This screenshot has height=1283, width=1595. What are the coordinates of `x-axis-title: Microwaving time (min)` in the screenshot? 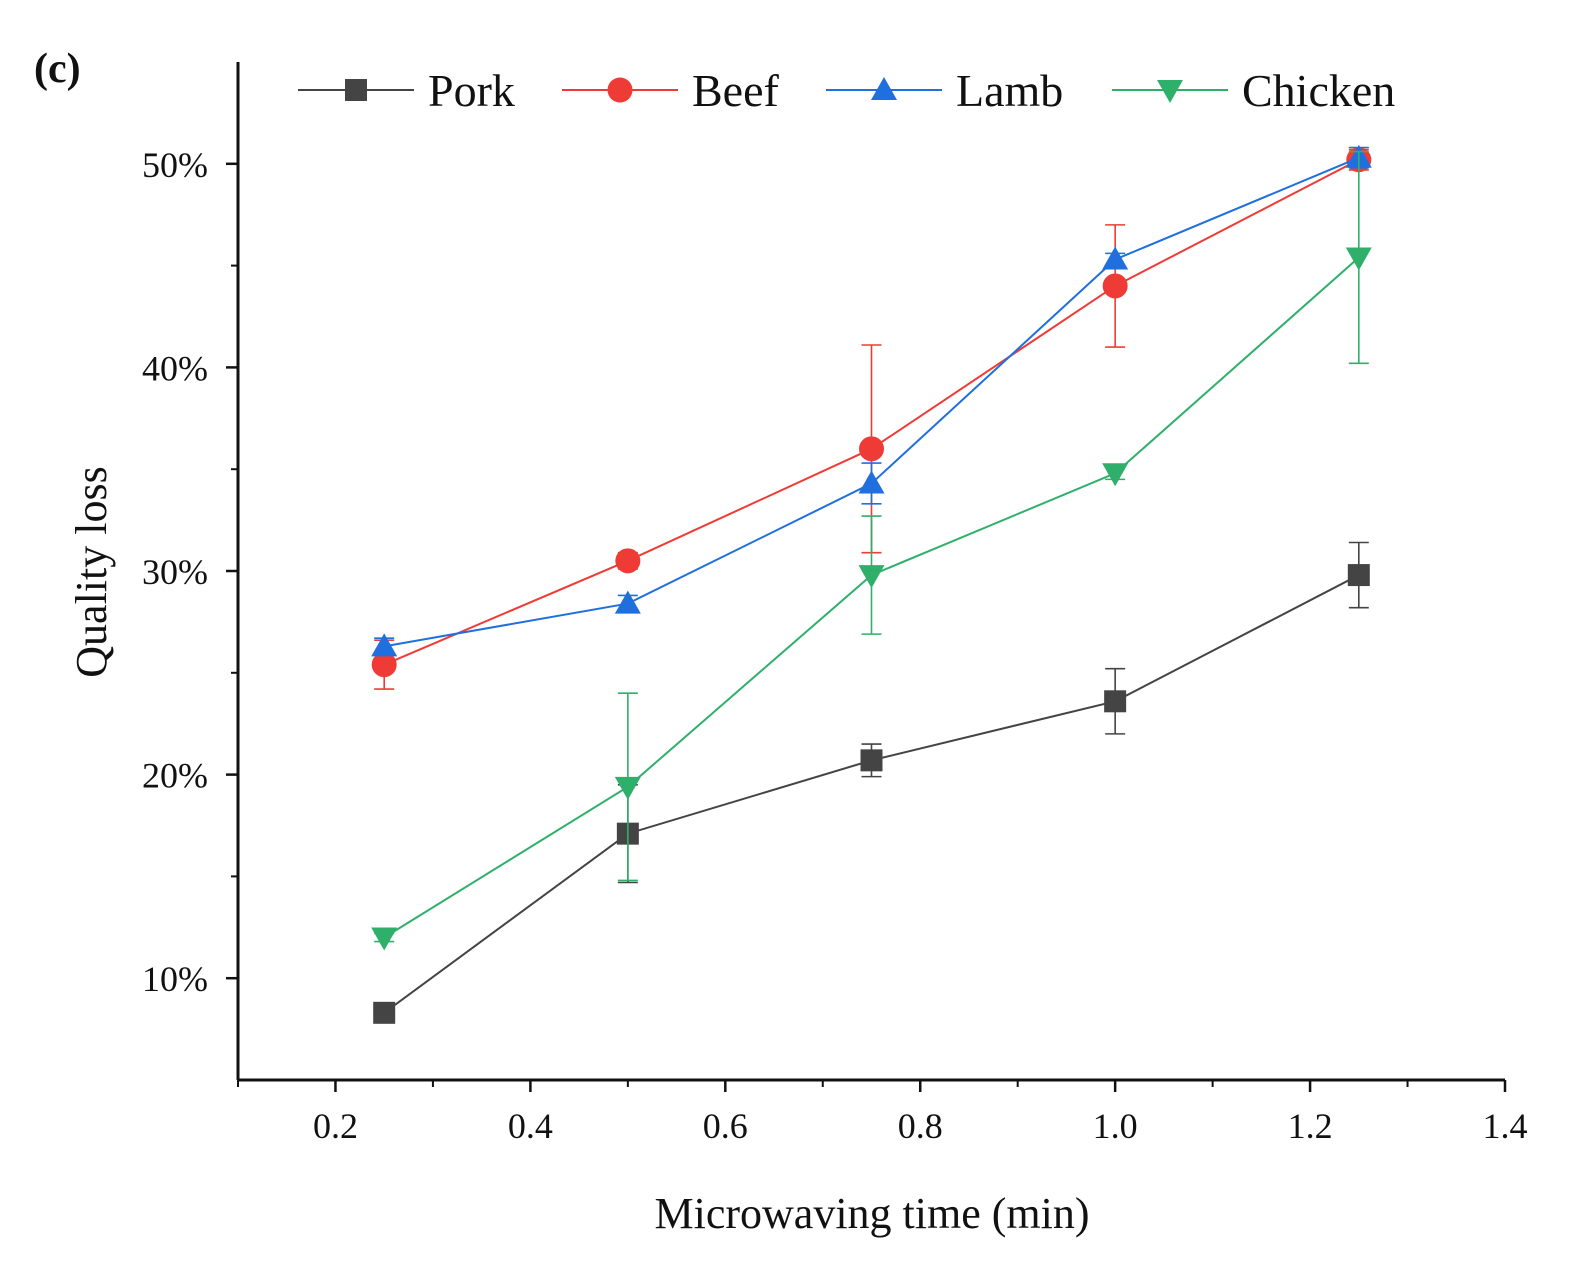 It's located at (871, 1213).